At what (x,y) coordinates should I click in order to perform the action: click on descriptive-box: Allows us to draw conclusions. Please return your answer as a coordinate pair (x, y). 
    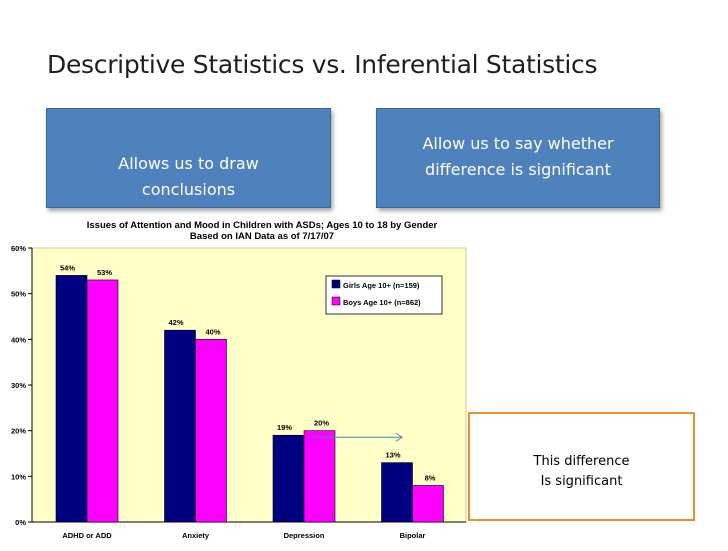
    Looking at the image, I should click on (188, 158).